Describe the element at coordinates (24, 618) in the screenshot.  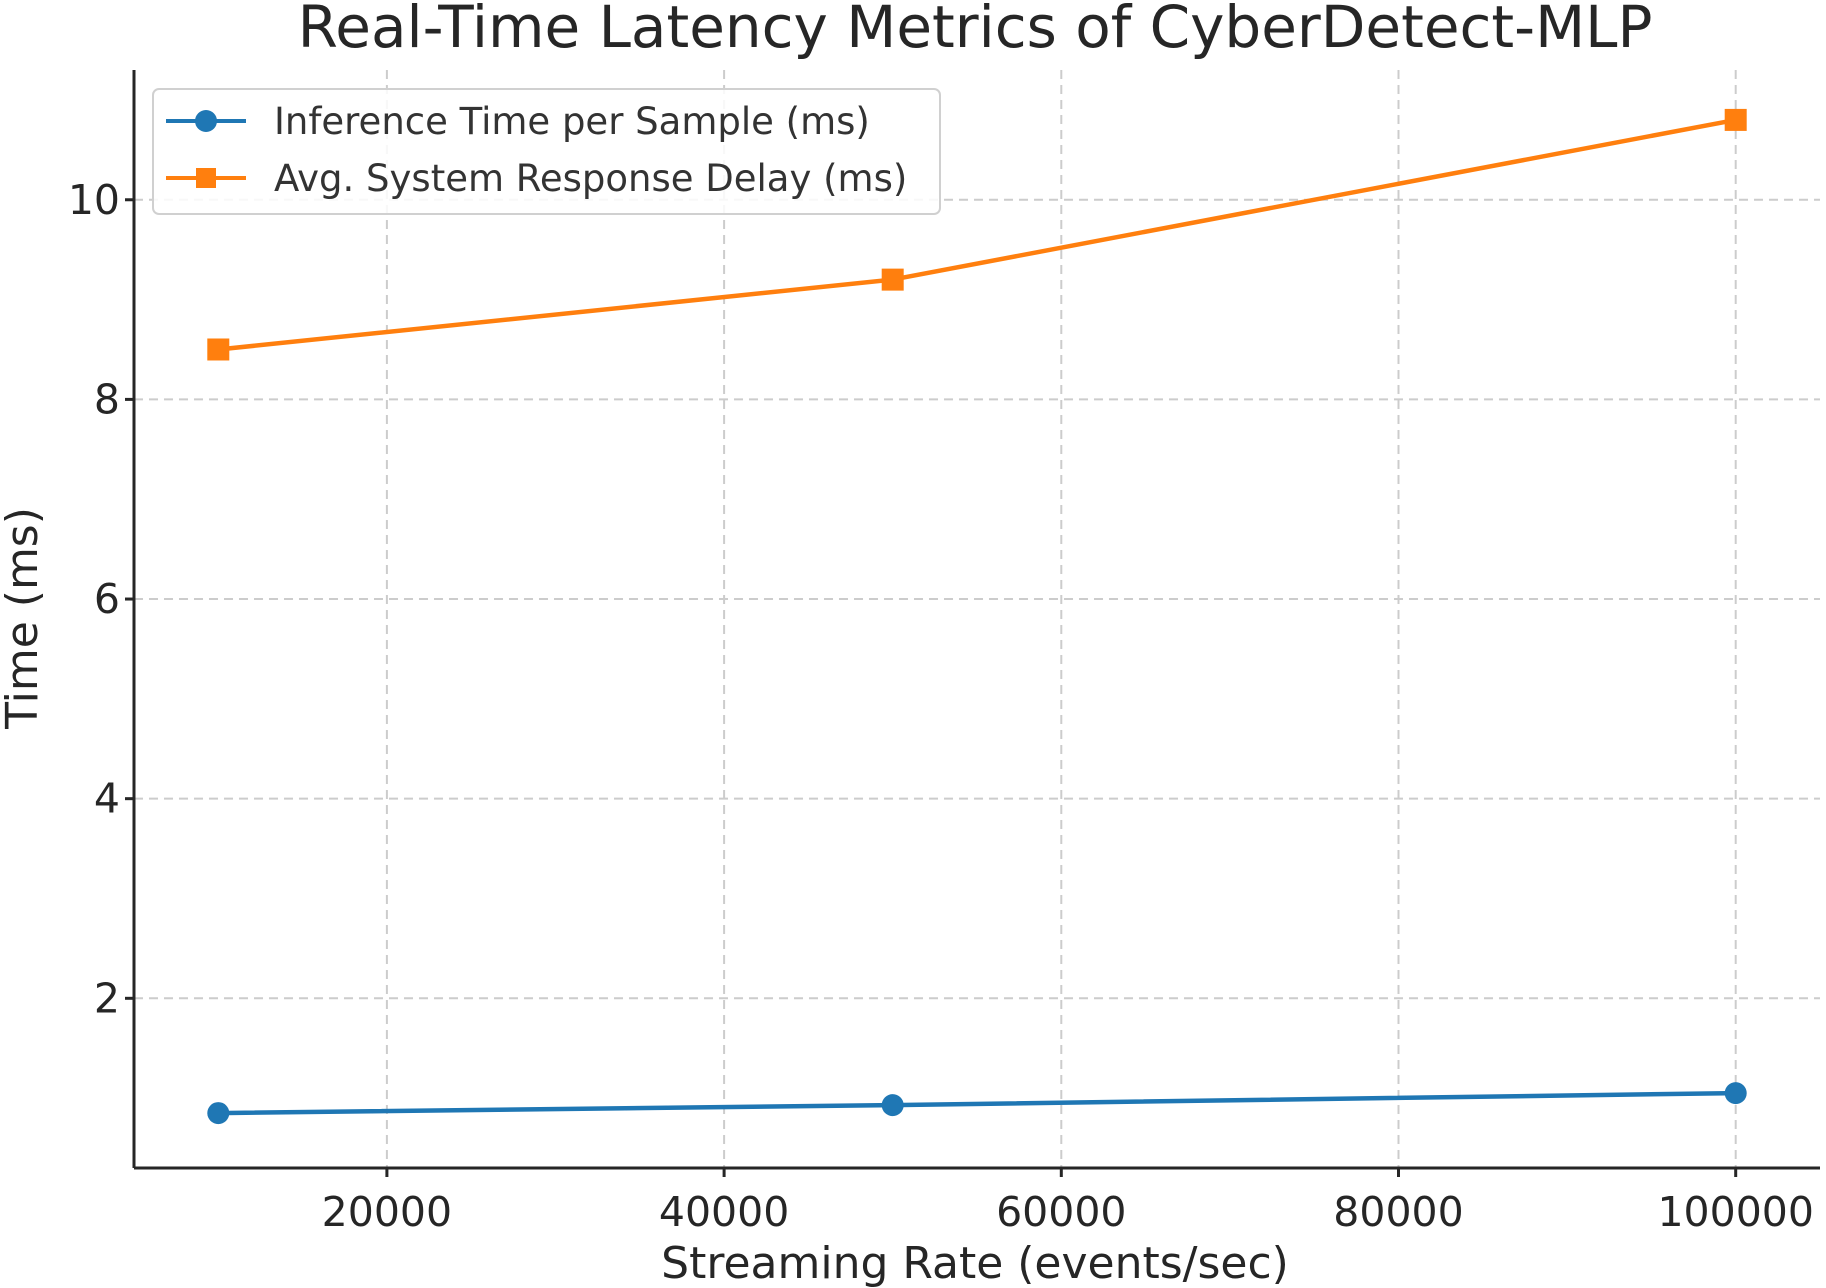
I see `y-axis-label: Time (ms)` at that location.